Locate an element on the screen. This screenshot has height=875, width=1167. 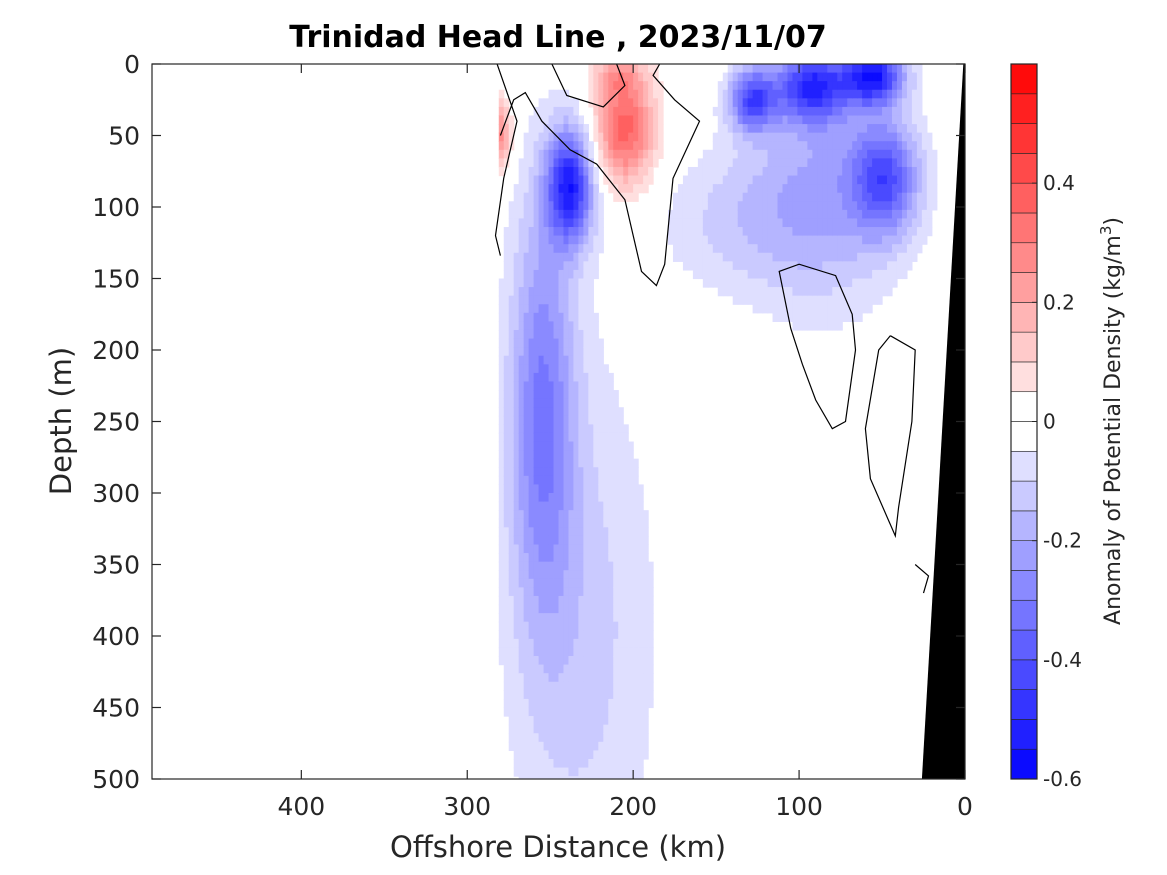
colorbar-label-close: ) is located at coordinates (1113, 221).